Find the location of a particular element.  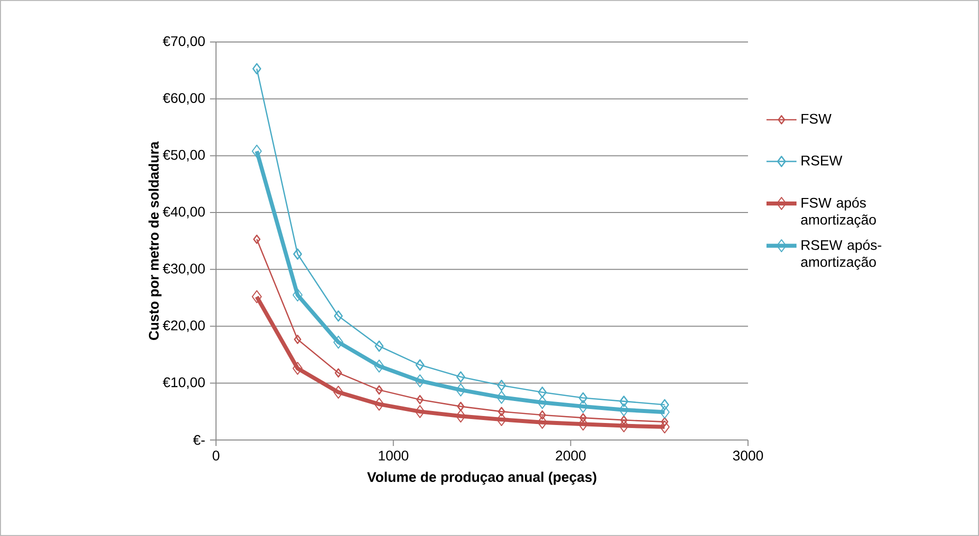

x-tick-label: 0 is located at coordinates (216, 455).